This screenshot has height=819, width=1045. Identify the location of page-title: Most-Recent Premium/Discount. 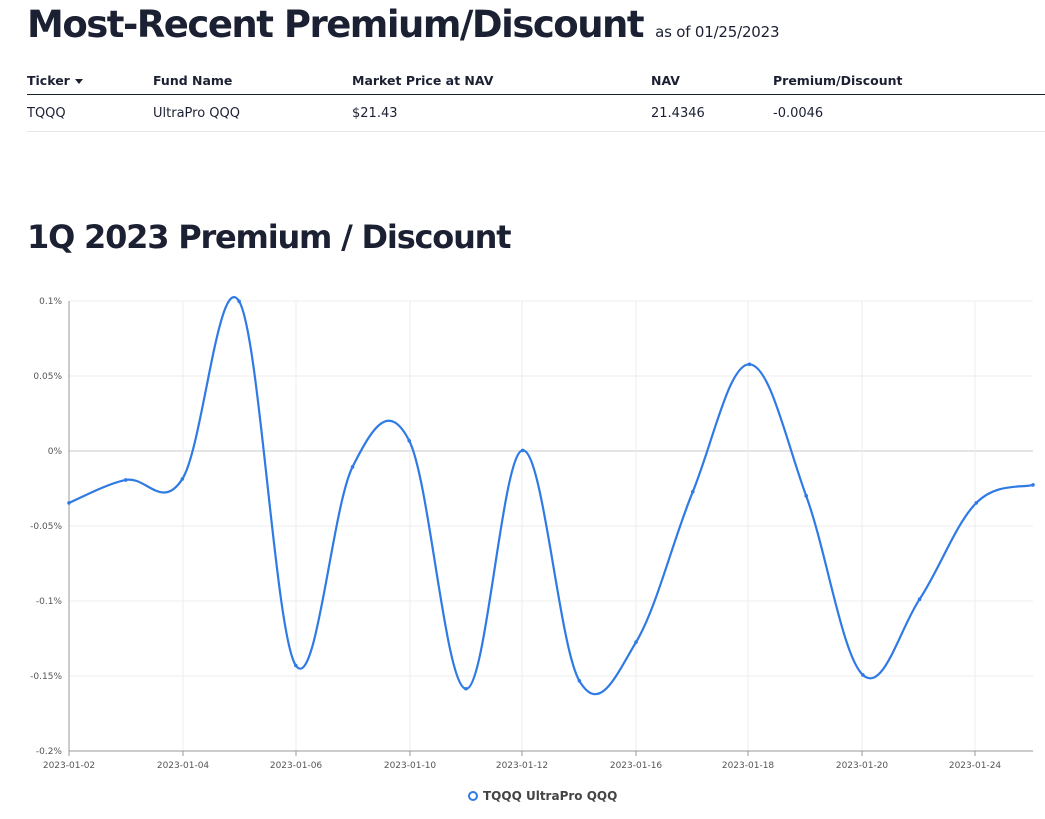
(336, 24).